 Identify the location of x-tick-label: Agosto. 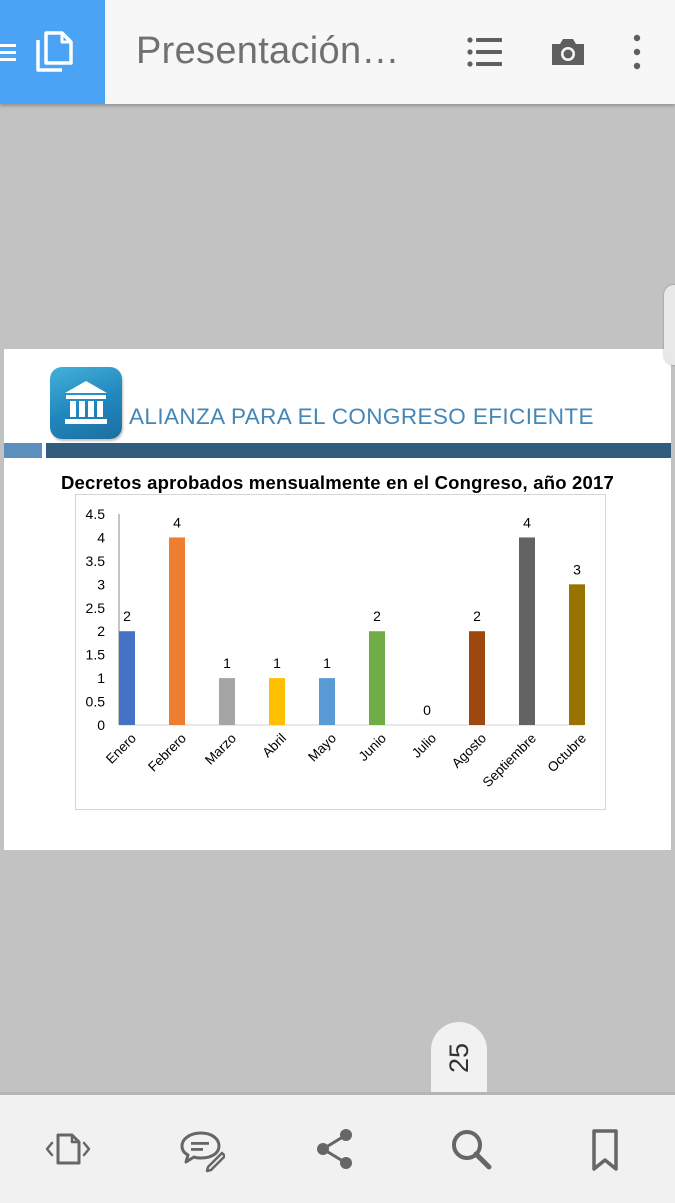
(469, 751).